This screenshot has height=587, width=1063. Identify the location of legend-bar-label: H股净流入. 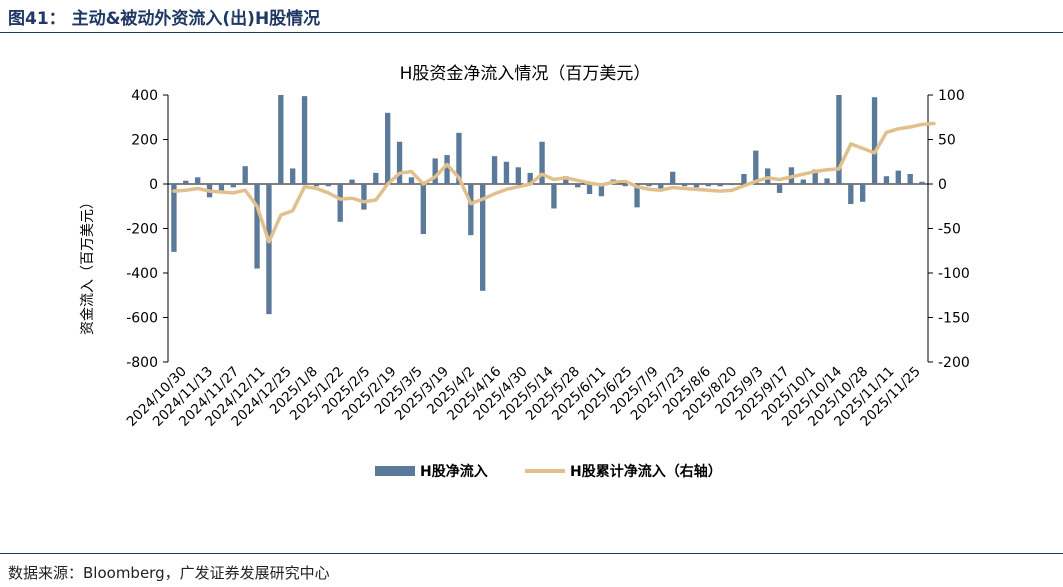
(454, 471).